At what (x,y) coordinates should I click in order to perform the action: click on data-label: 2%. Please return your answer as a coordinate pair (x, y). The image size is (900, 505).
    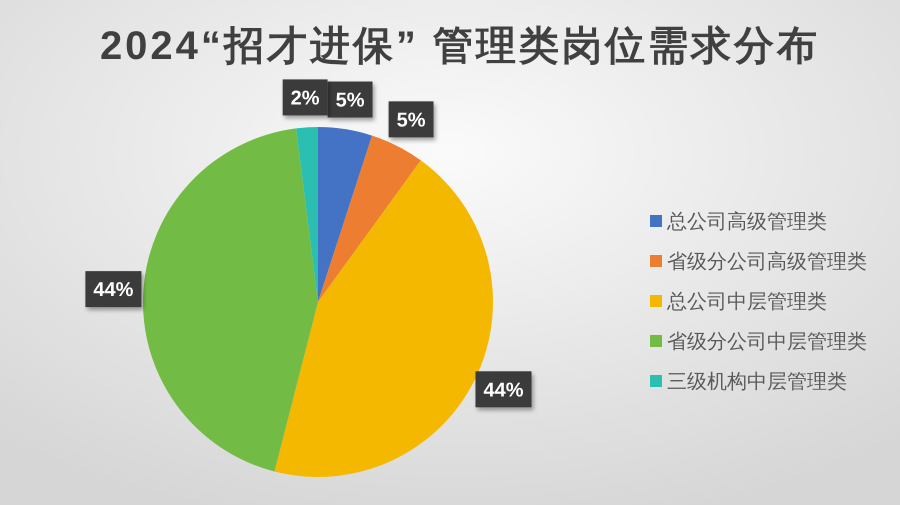
    Looking at the image, I should click on (305, 98).